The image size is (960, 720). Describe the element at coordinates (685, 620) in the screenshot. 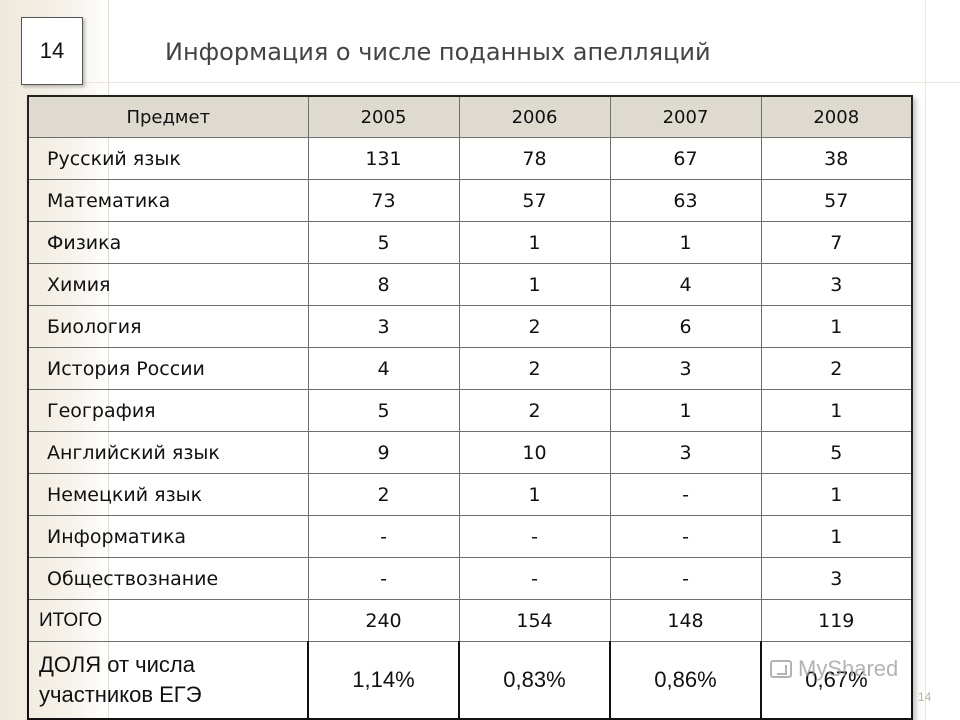

I see `total-2007: 148` at that location.